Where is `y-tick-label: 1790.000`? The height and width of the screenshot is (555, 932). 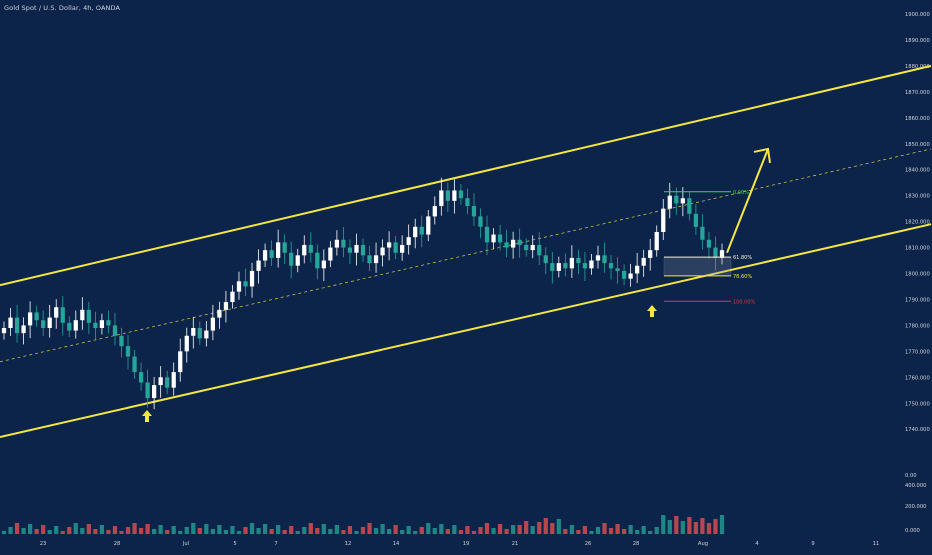 y-tick-label: 1790.000 is located at coordinates (917, 300).